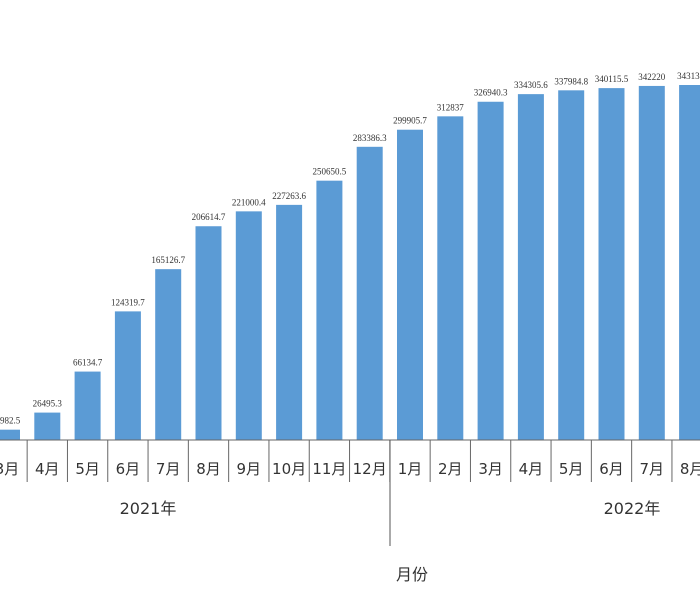 This screenshot has height=600, width=700. I want to click on data-label: 340115.5, so click(612, 79).